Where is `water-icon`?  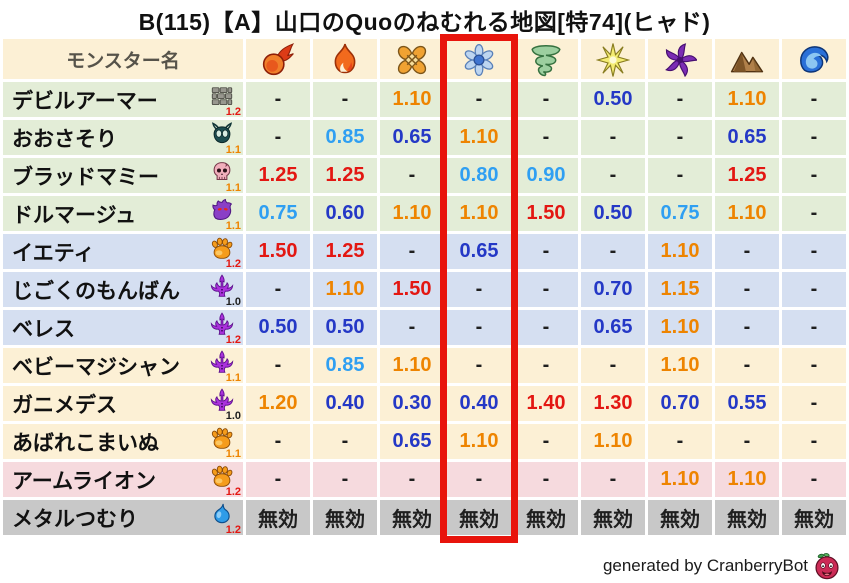
water-icon is located at coordinates (814, 60).